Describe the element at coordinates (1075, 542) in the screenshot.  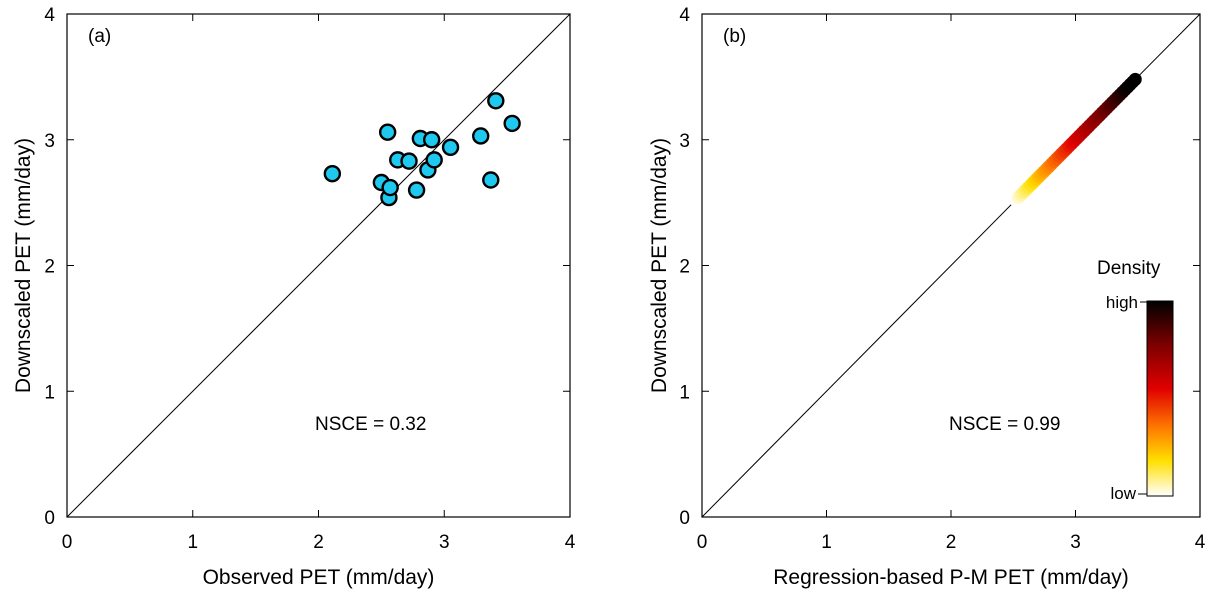
I see `panel-b-x-tick-label: 3` at that location.